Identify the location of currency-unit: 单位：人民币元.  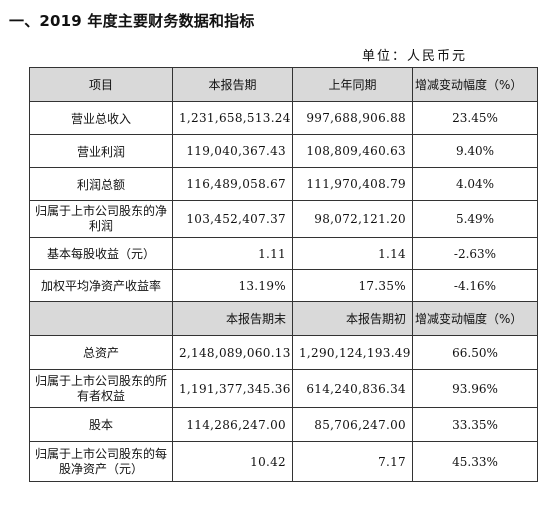
(415, 56).